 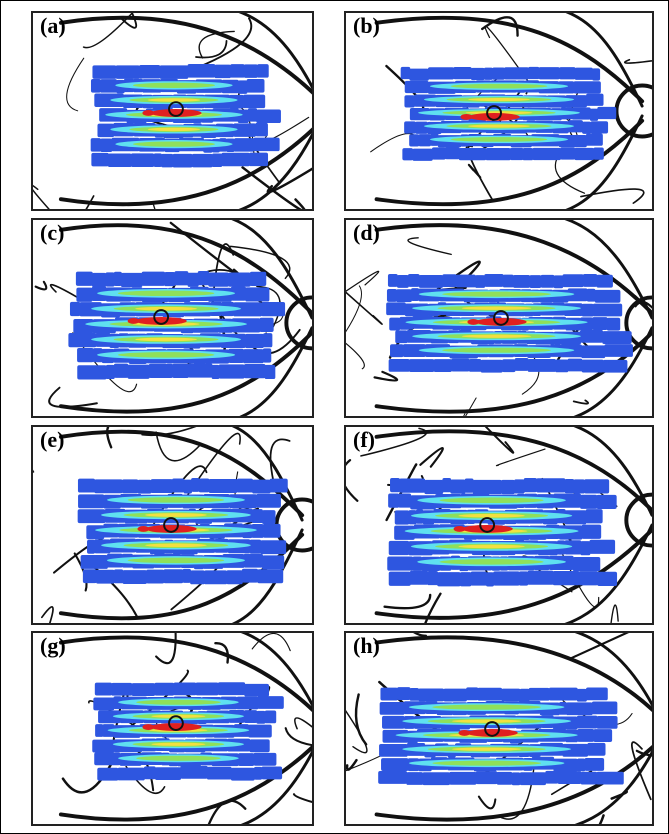 What do you see at coordinates (52, 232) in the screenshot?
I see `panel-label-c: (c)` at bounding box center [52, 232].